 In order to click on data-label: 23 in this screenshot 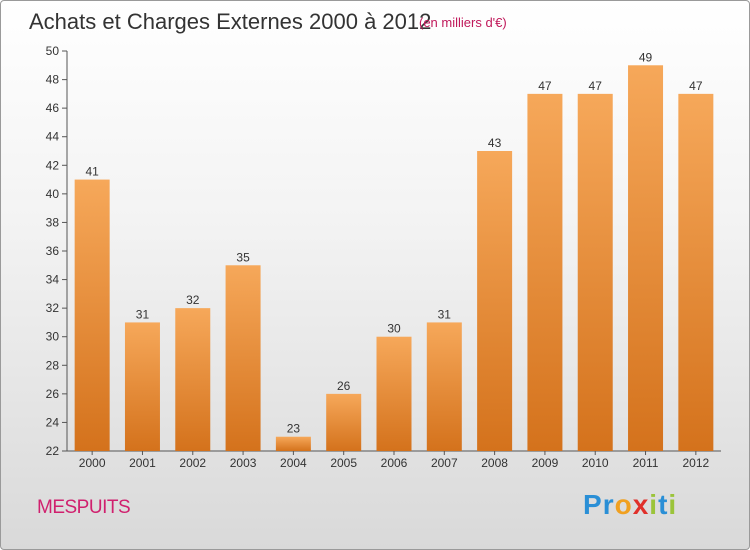, I will do `click(294, 429)`.